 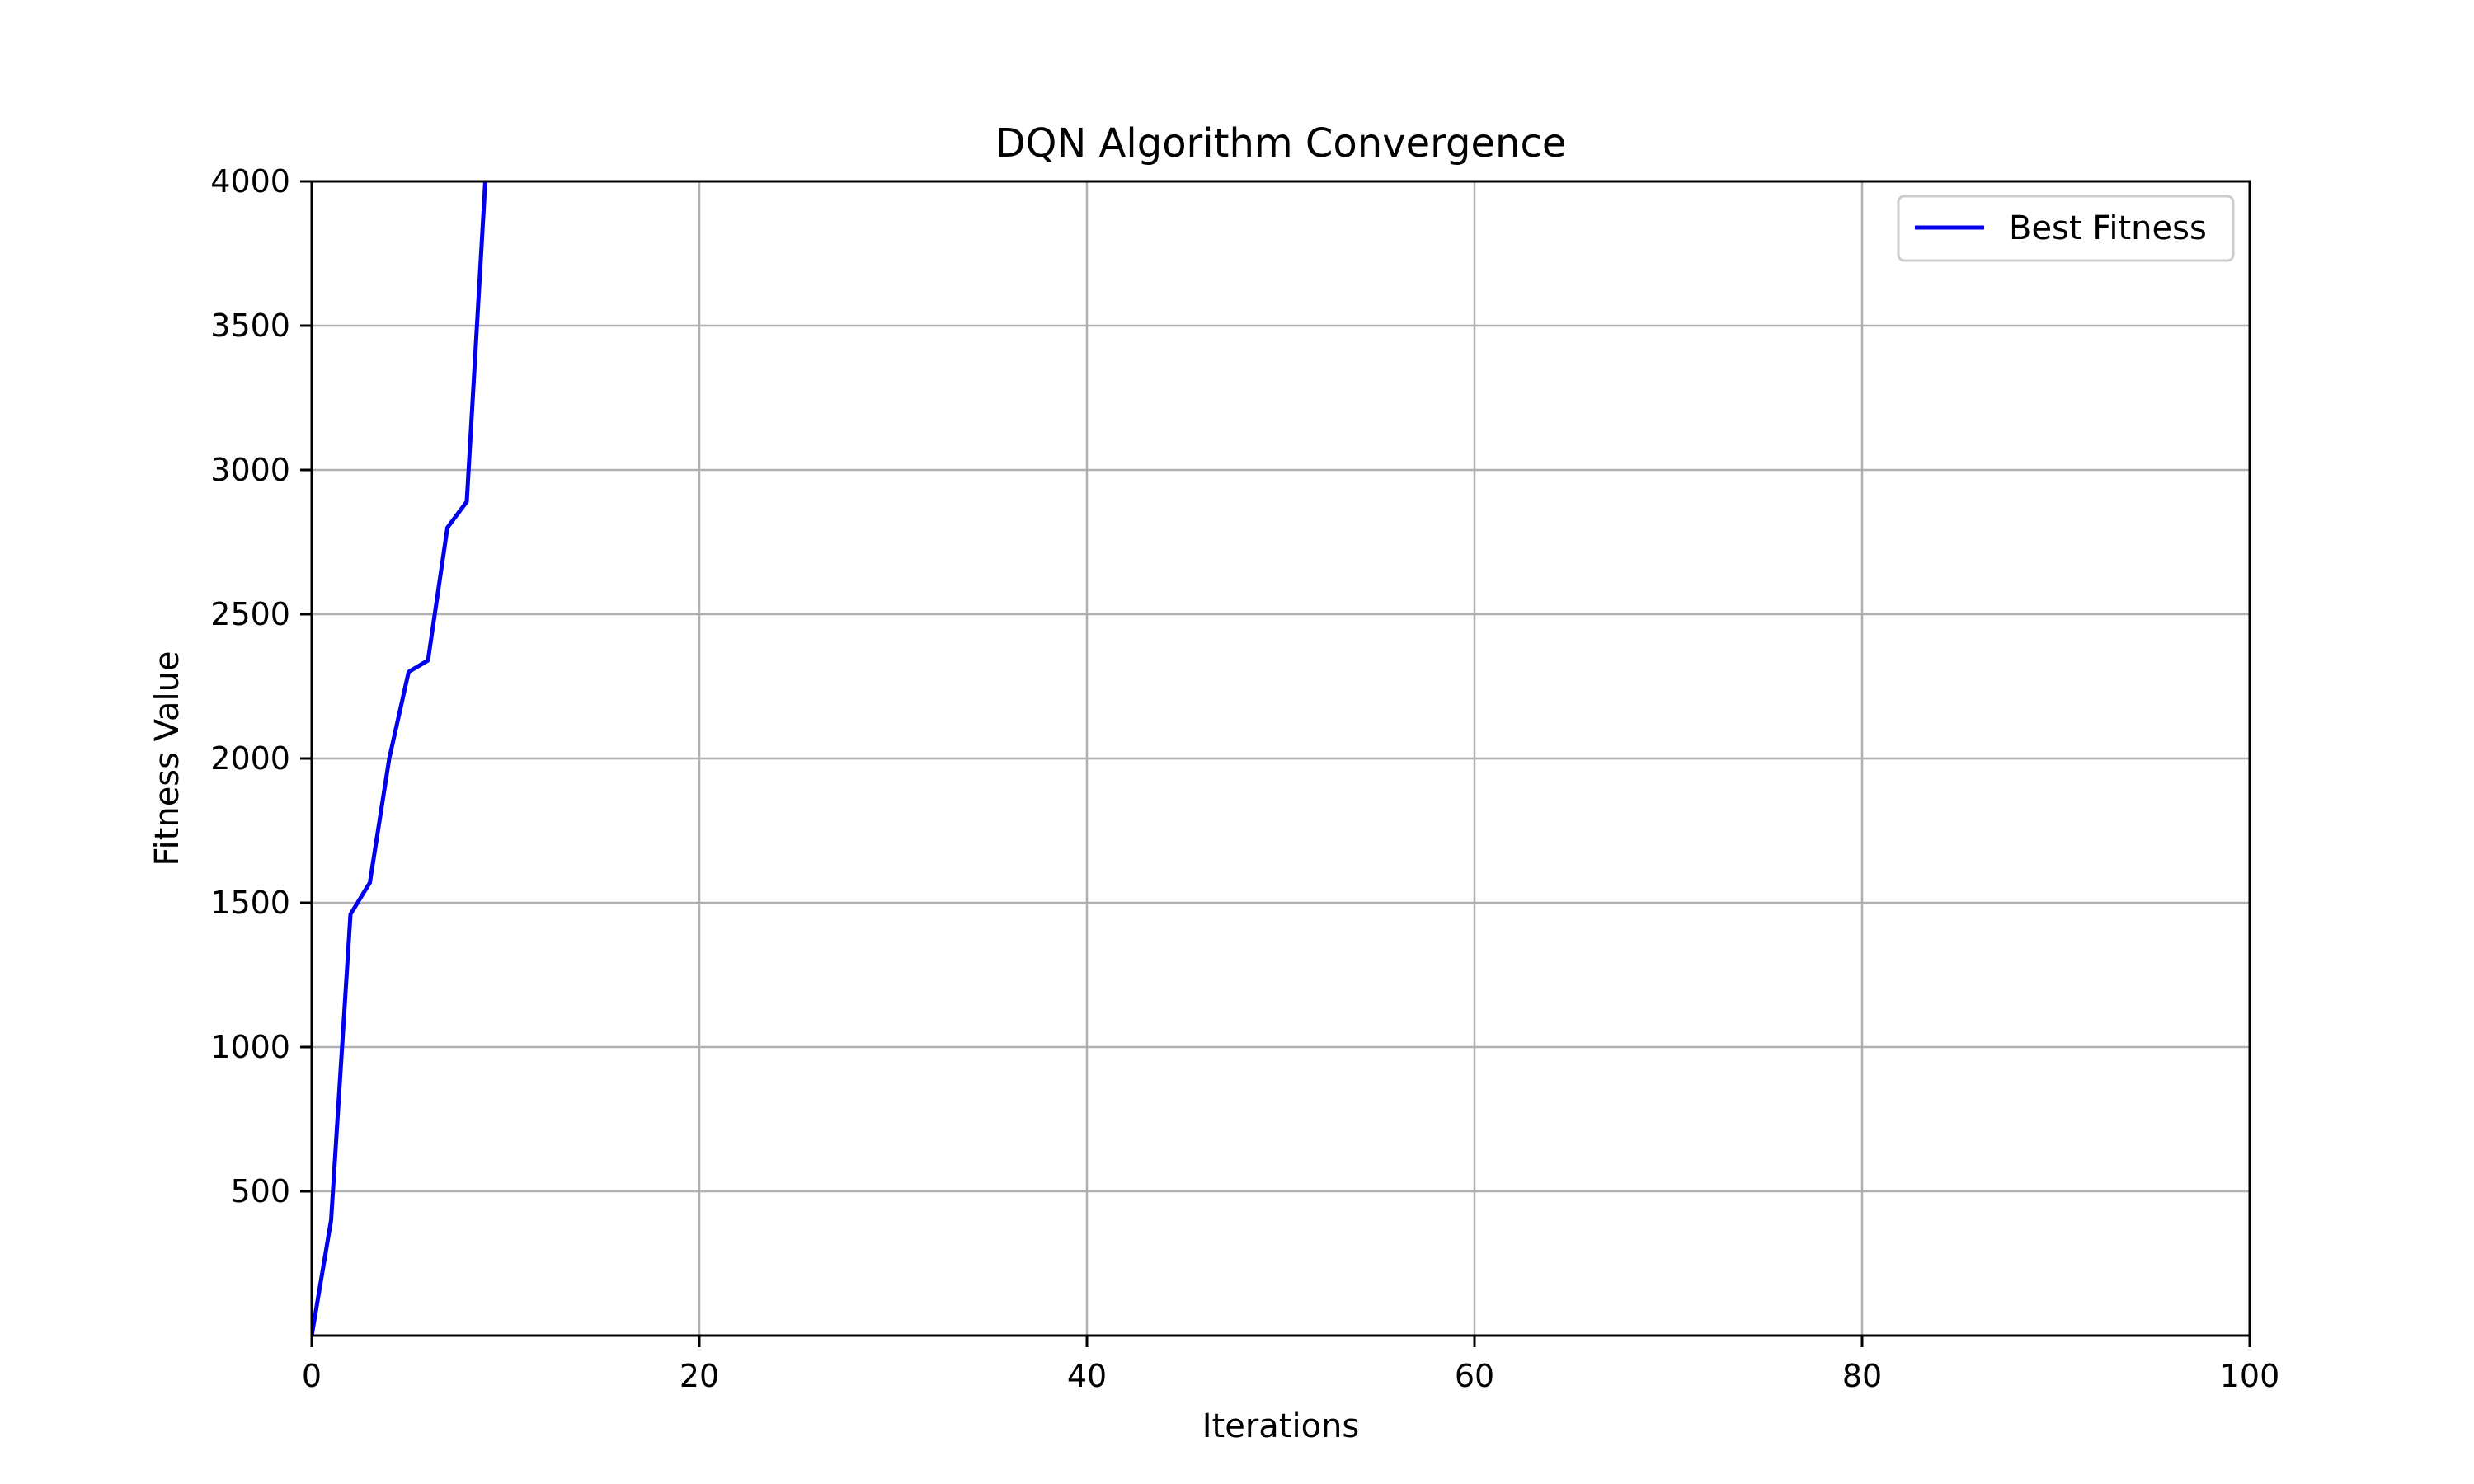 What do you see at coordinates (167, 758) in the screenshot?
I see `y-axis-label: Fitness Value` at bounding box center [167, 758].